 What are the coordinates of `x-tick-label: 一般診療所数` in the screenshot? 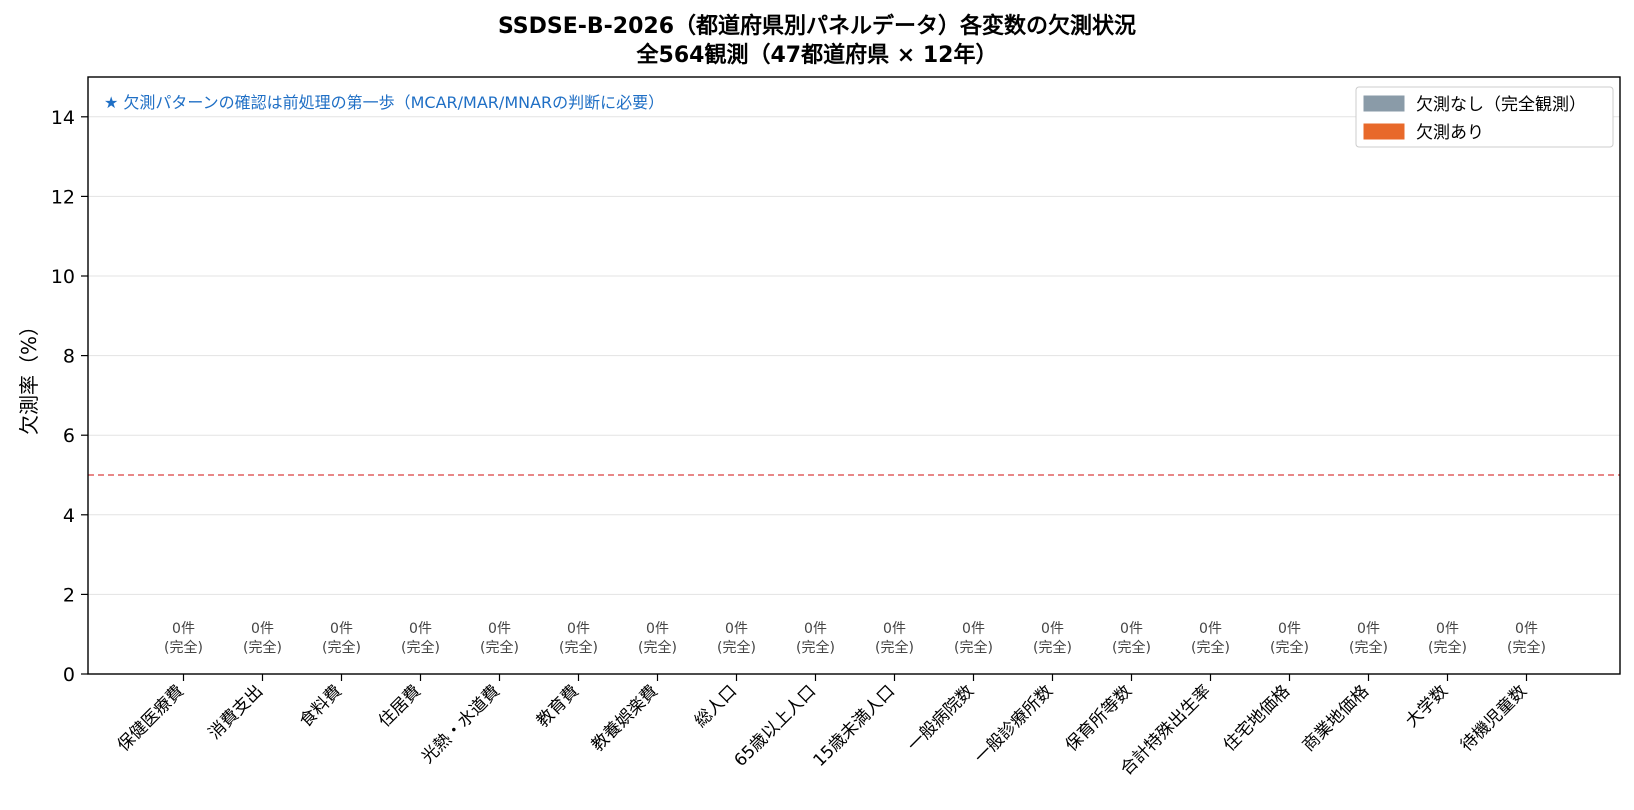 It's located at (1014, 724).